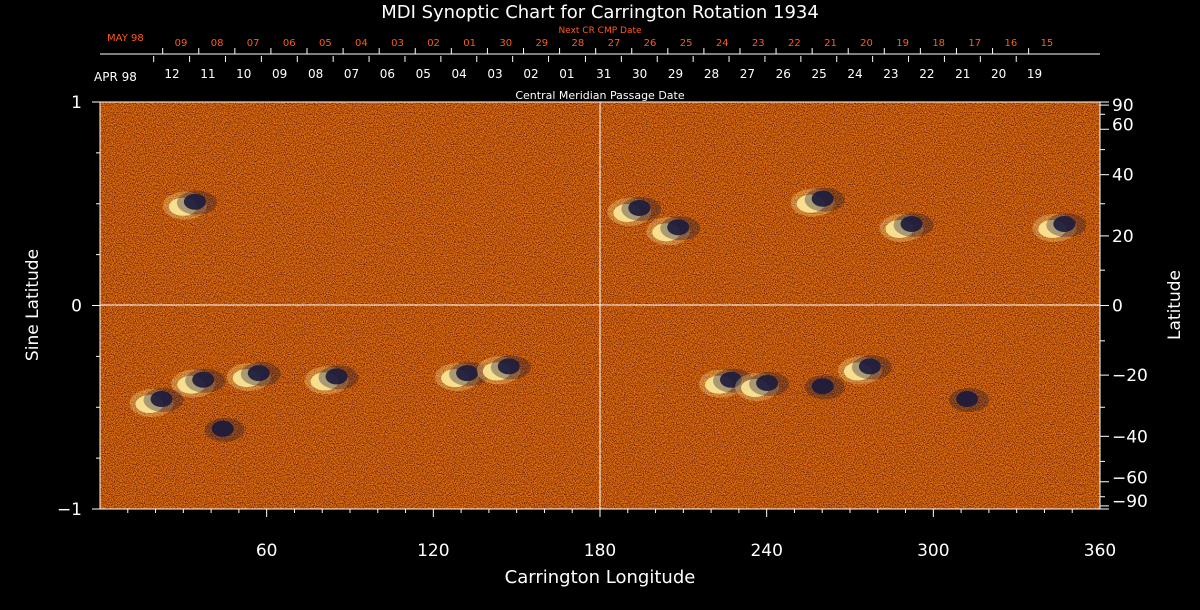 This screenshot has height=610, width=1200. What do you see at coordinates (650, 43) in the screenshot?
I see `next-tick-label: 26` at bounding box center [650, 43].